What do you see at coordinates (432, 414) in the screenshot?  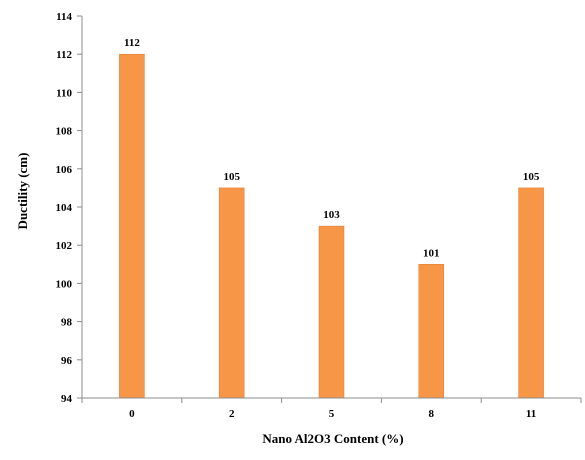 I see `x-tick-label: 8` at bounding box center [432, 414].